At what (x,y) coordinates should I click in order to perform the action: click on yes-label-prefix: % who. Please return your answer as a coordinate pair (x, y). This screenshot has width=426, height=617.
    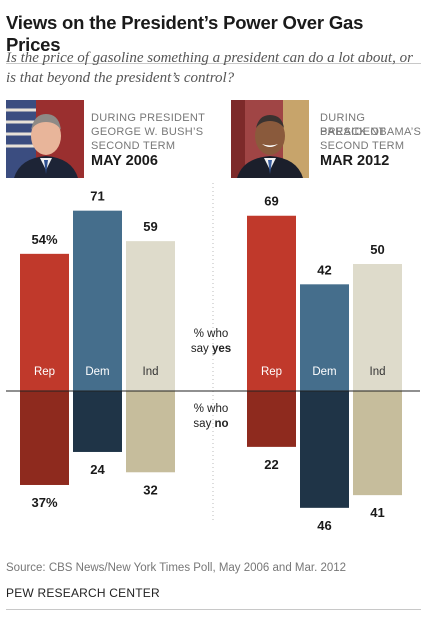
    Looking at the image, I should click on (211, 334).